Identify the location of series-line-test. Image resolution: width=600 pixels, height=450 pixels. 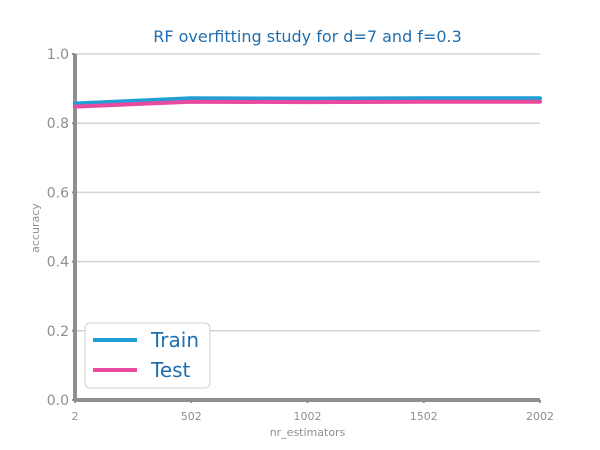
(307, 104).